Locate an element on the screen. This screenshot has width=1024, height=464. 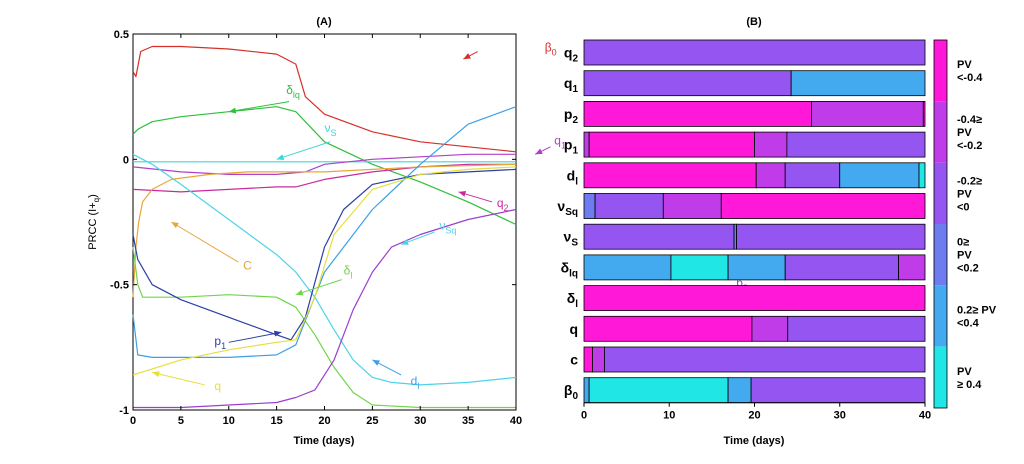
x-tick-label: 15 is located at coordinates (277, 421).